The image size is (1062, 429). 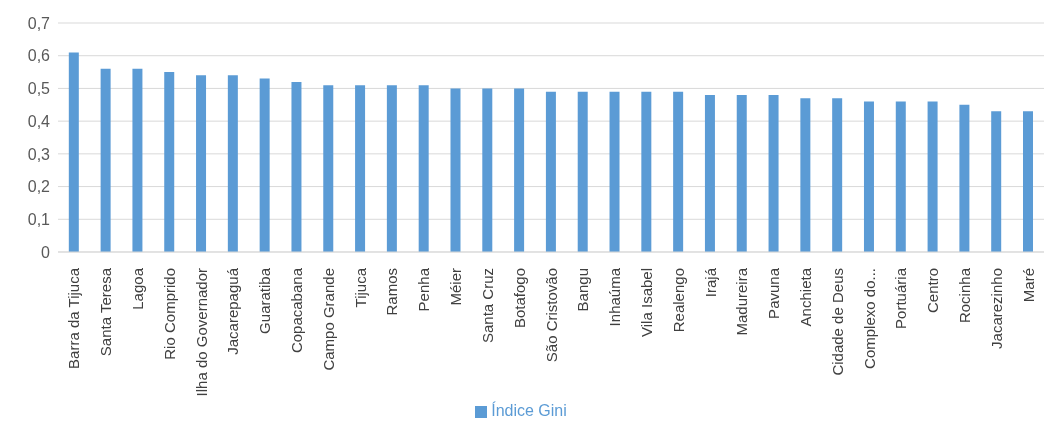 What do you see at coordinates (996, 308) in the screenshot?
I see `x-tick-label: Jacarezinho` at bounding box center [996, 308].